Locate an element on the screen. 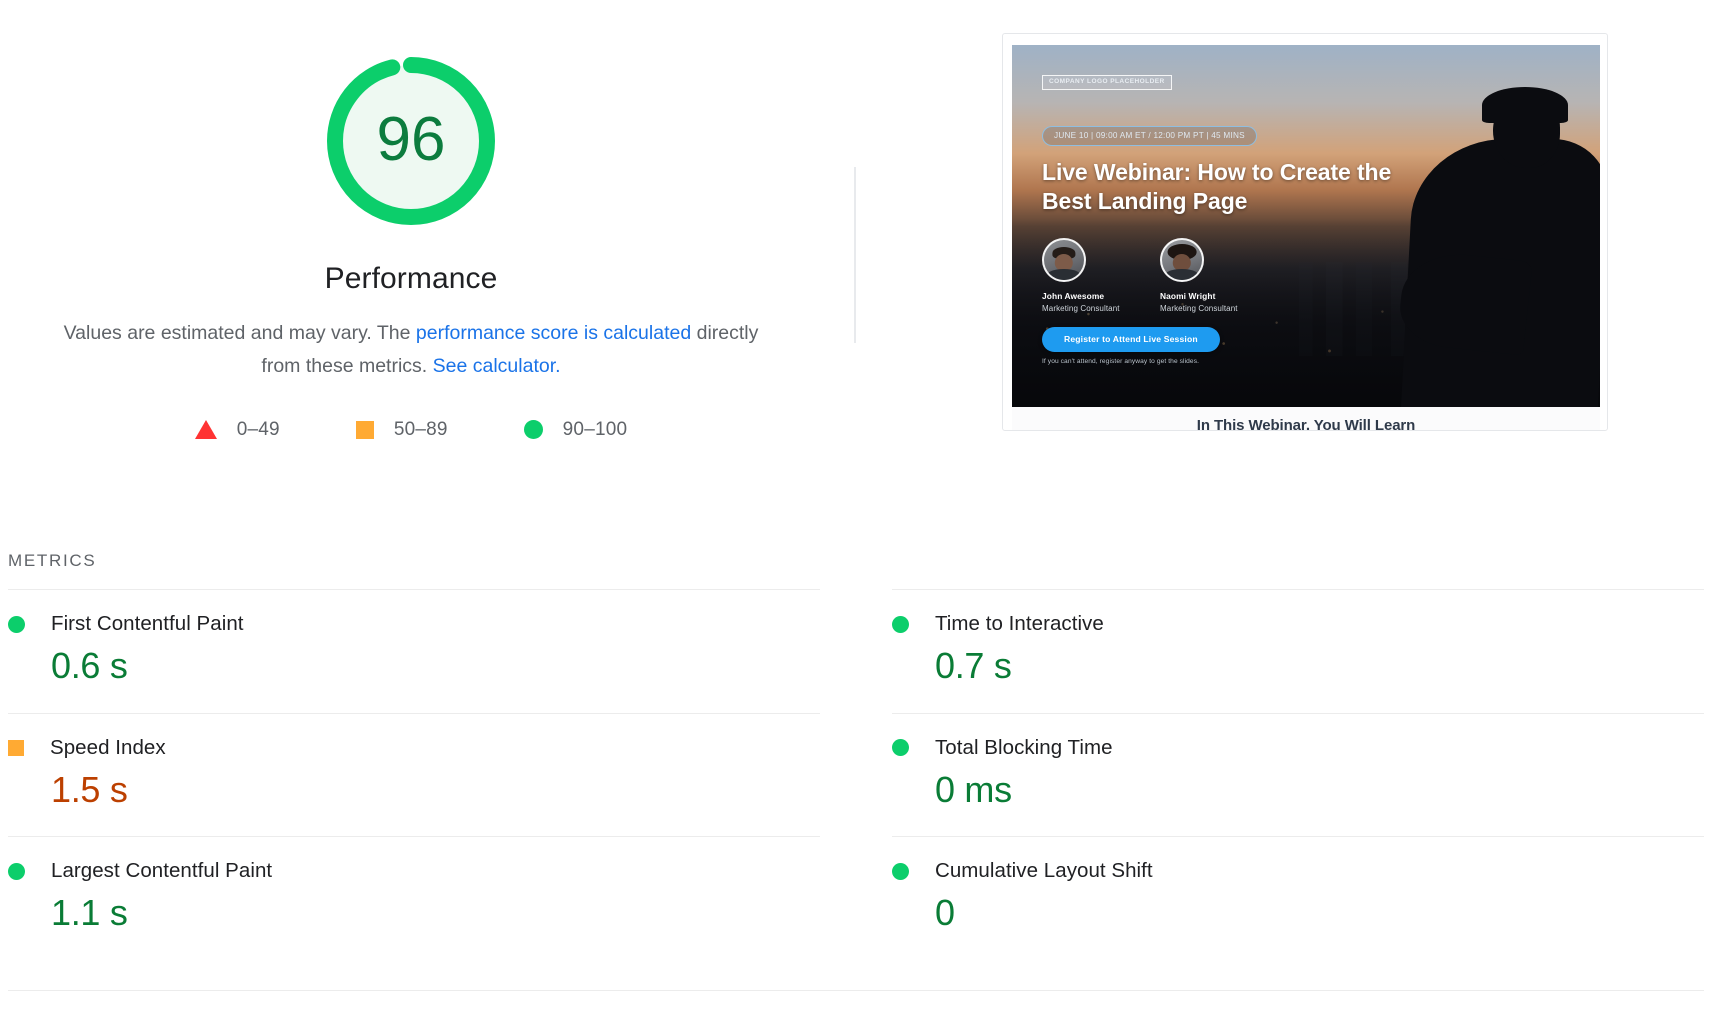 The height and width of the screenshot is (1012, 1712). company-logo-placeholder: COMPANY LOGO PLACEHOLDER is located at coordinates (1107, 82).